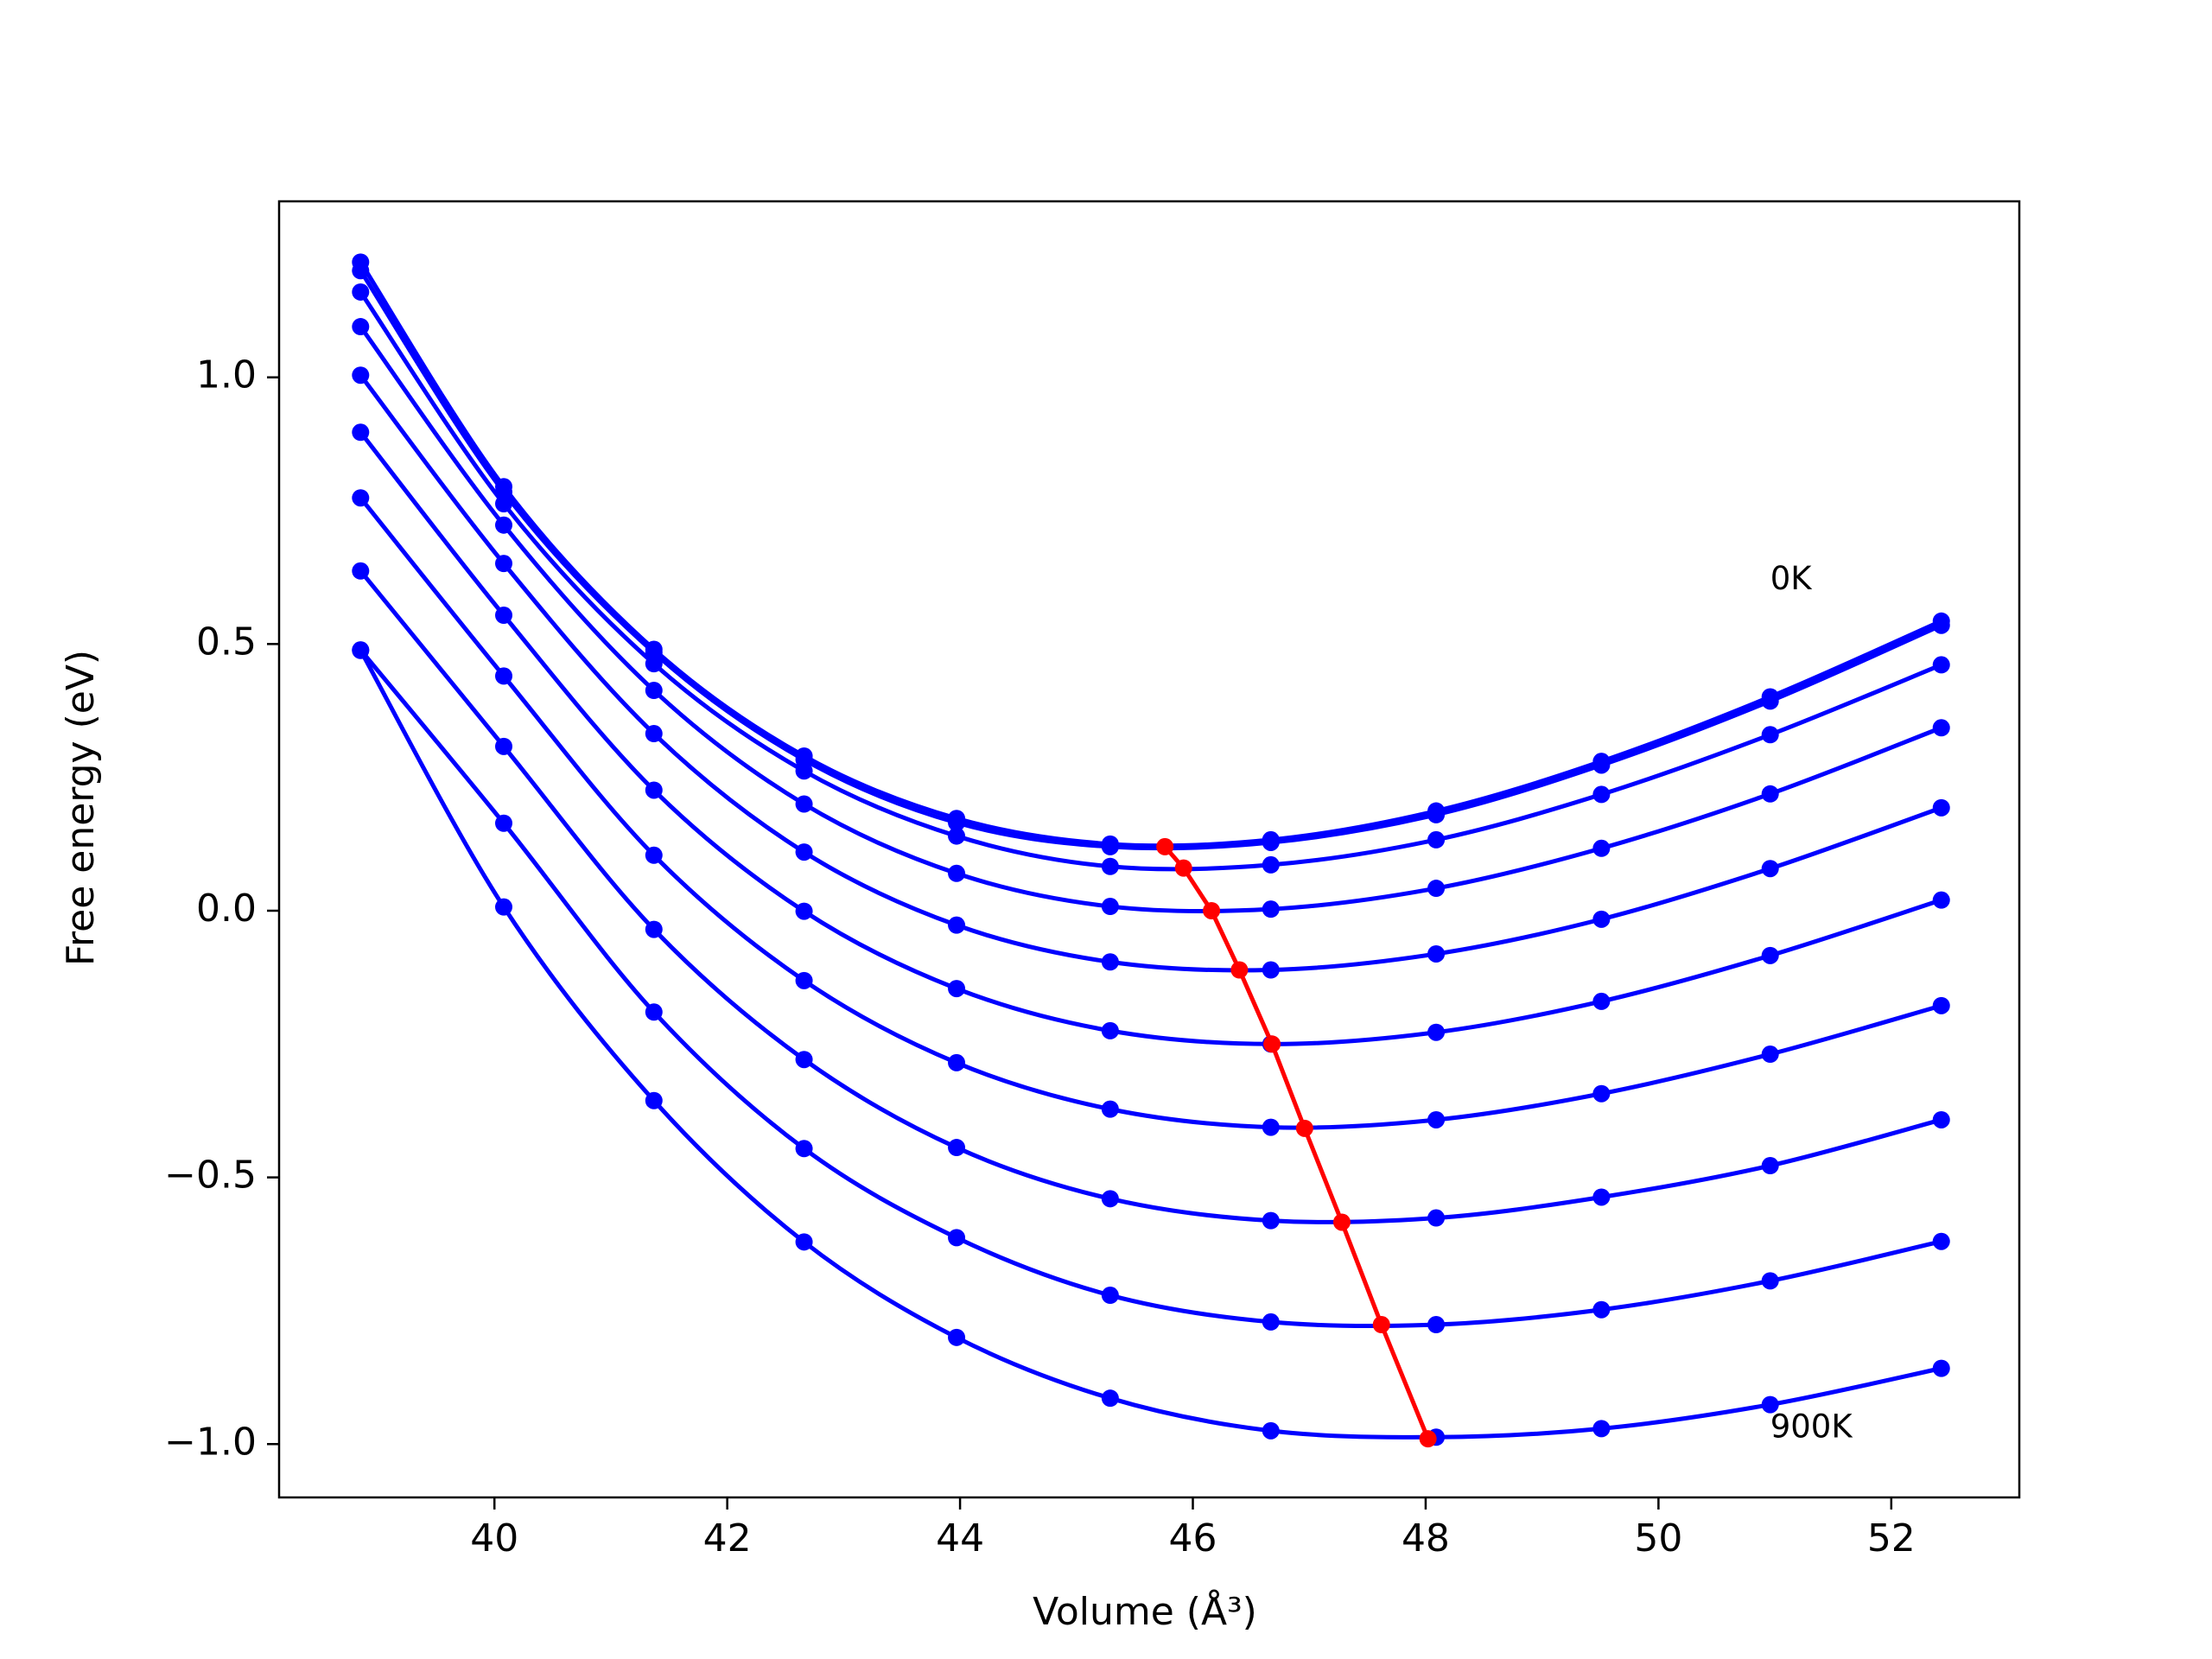 The height and width of the screenshot is (1659, 2212). I want to click on x-tick-label: 50, so click(1658, 1538).